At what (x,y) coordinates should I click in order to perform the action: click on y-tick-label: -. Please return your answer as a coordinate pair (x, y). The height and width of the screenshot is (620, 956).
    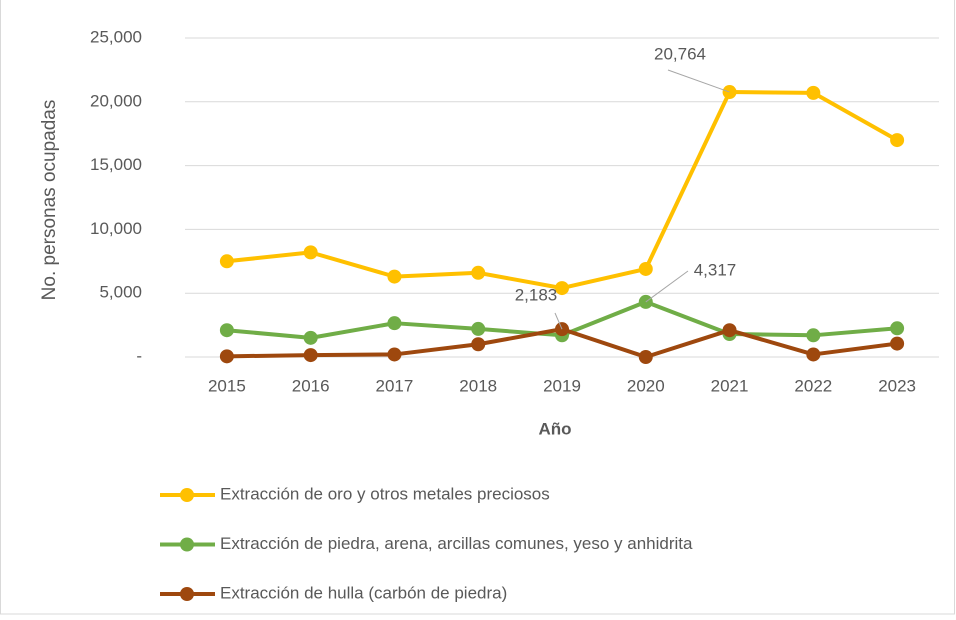
    Looking at the image, I should click on (139, 355).